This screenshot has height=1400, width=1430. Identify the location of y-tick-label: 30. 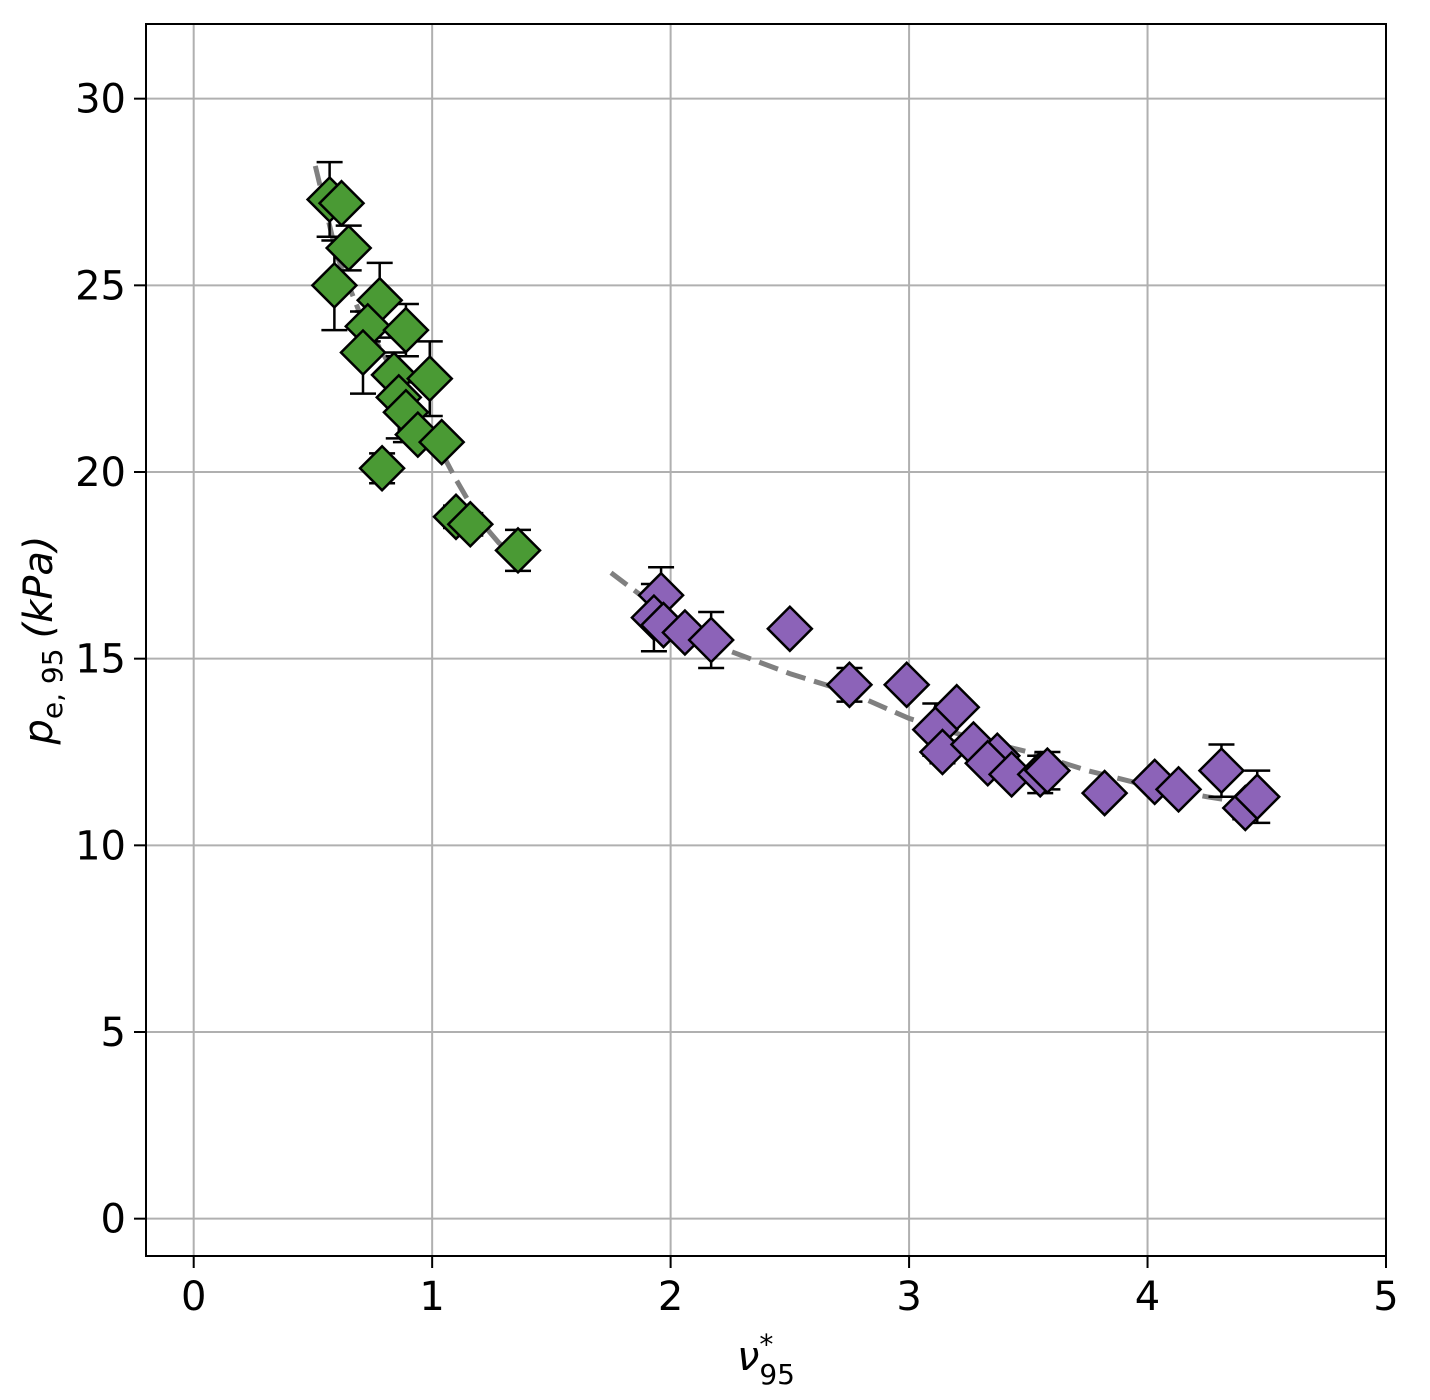
(100, 100).